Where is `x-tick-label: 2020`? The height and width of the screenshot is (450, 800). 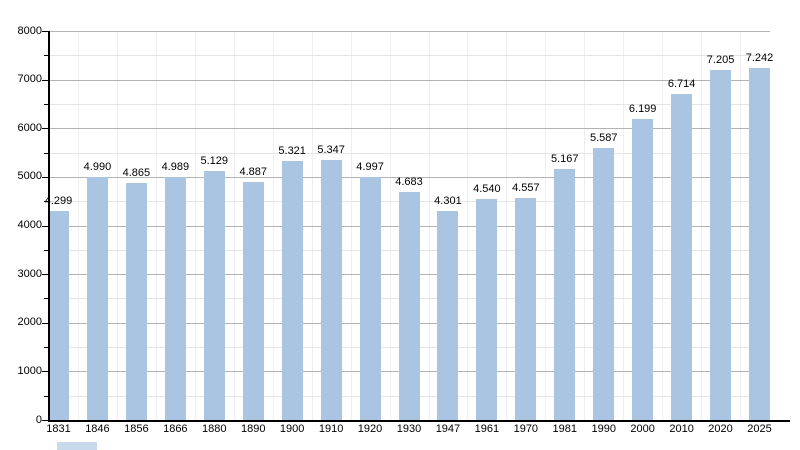 x-tick-label: 2020 is located at coordinates (720, 429).